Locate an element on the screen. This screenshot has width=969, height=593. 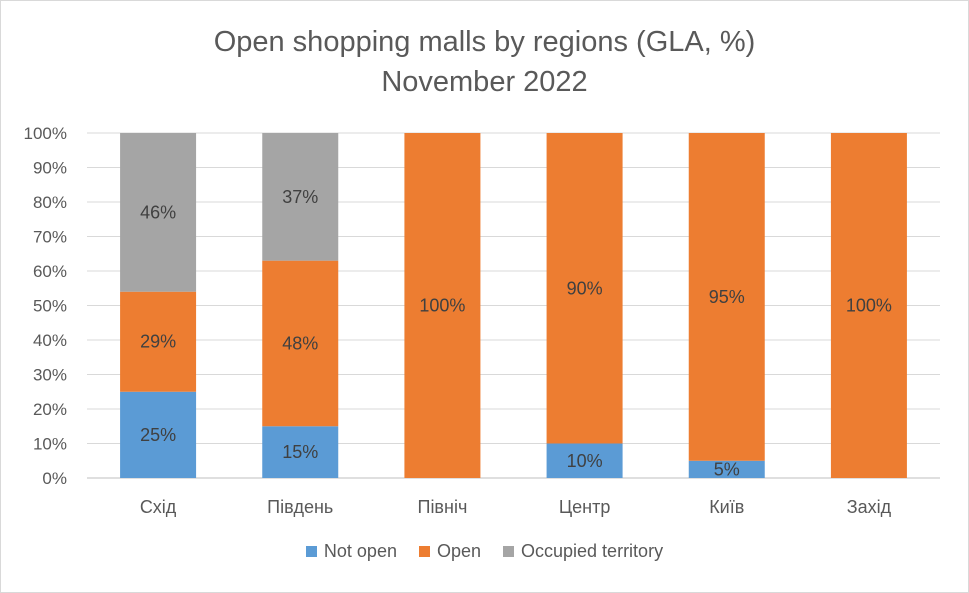
data-label: 15% is located at coordinates (300, 452).